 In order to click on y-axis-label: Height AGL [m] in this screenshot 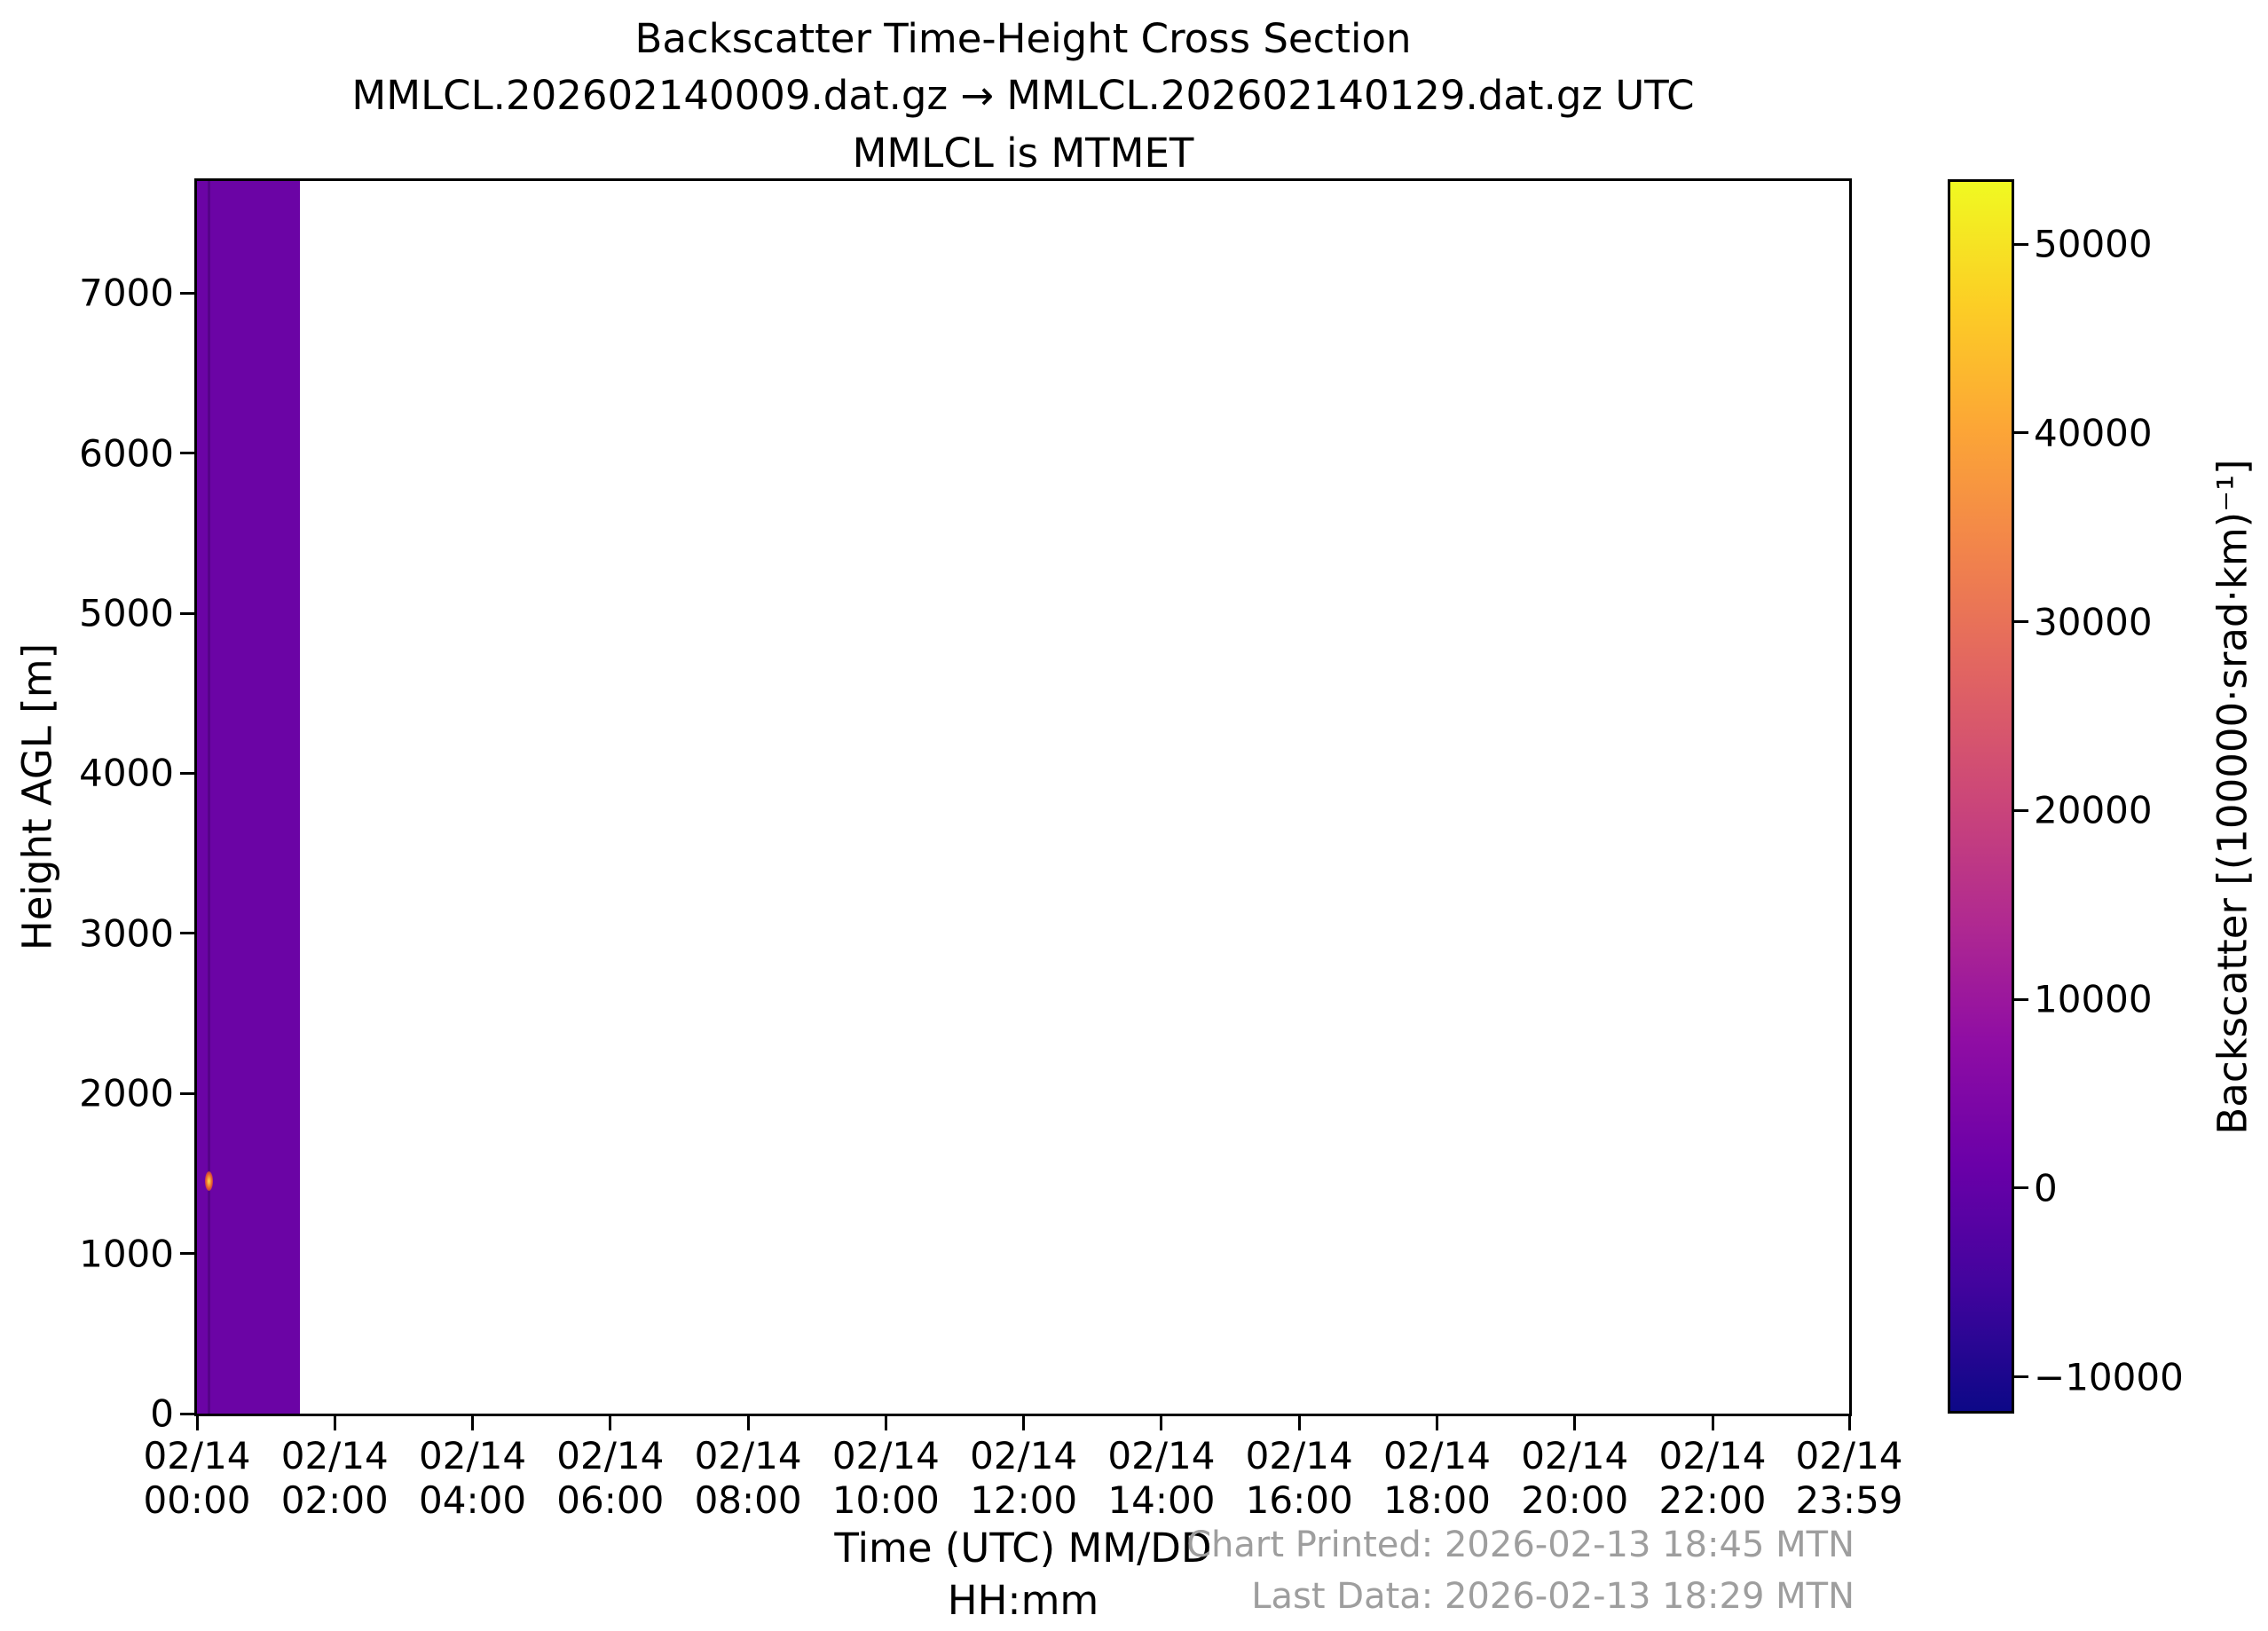, I will do `click(37, 796)`.